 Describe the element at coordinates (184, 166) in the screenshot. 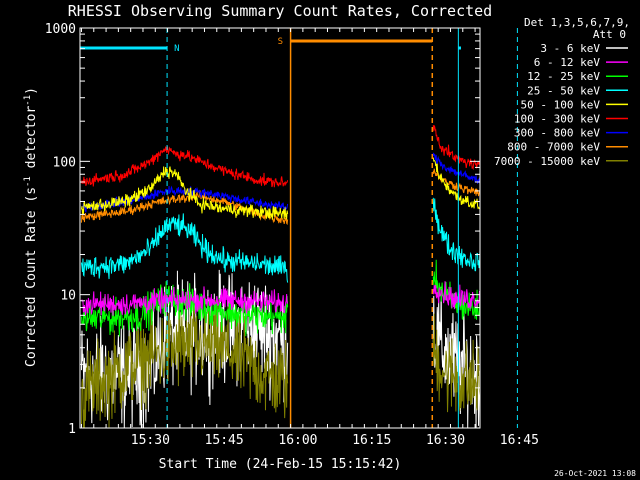

I see `series-100-300keV-seg1` at that location.